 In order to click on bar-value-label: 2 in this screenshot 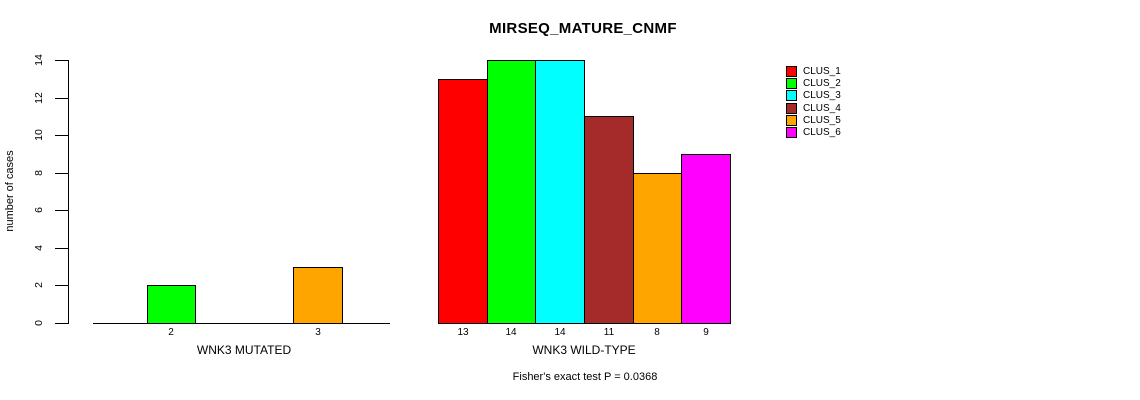, I will do `click(171, 332)`.